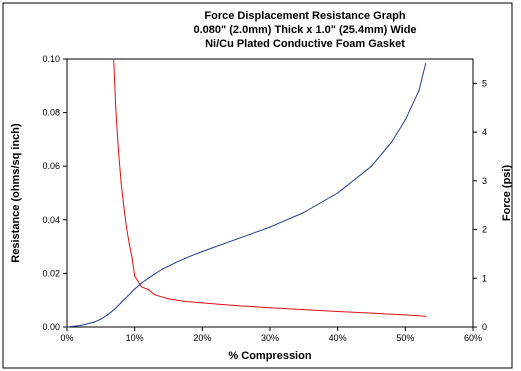 The width and height of the screenshot is (521, 371). I want to click on y-right-tick-label: 5, so click(484, 83).